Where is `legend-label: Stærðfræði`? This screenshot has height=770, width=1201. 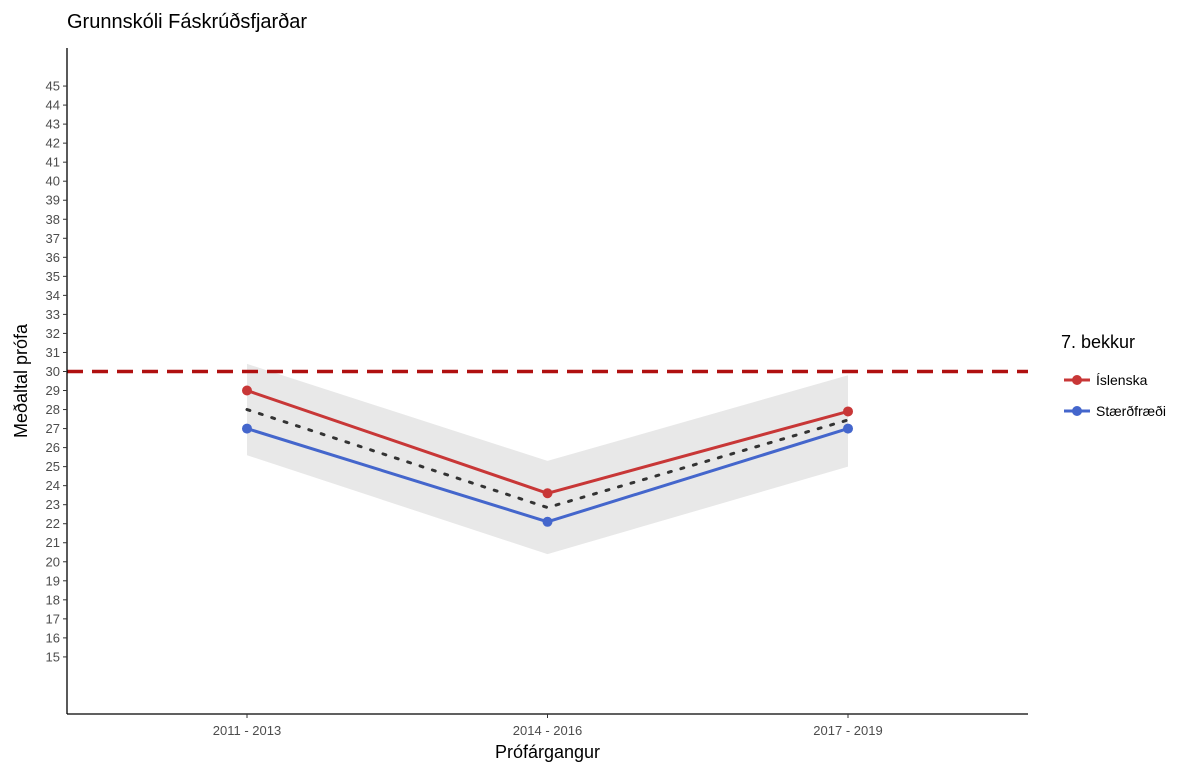
legend-label: Stærðfræði is located at coordinates (1131, 411).